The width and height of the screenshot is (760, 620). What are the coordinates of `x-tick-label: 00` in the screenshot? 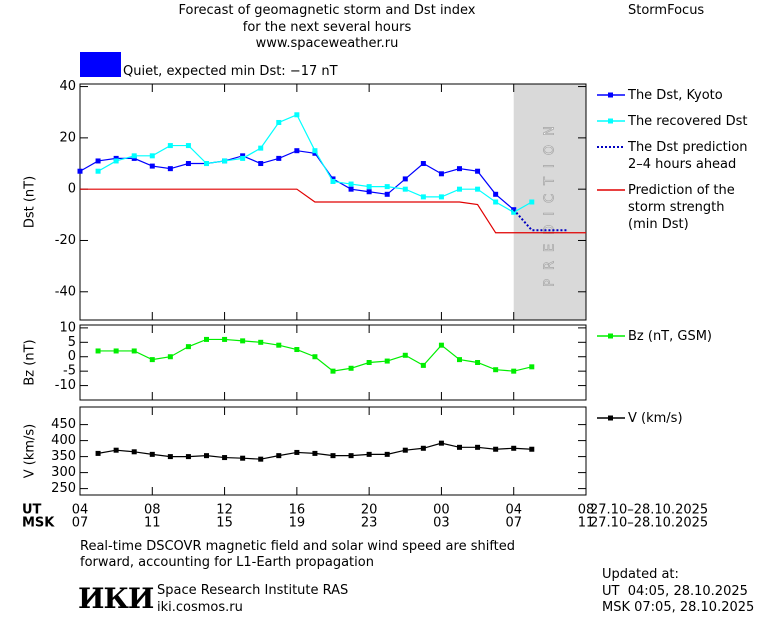 It's located at (441, 510).